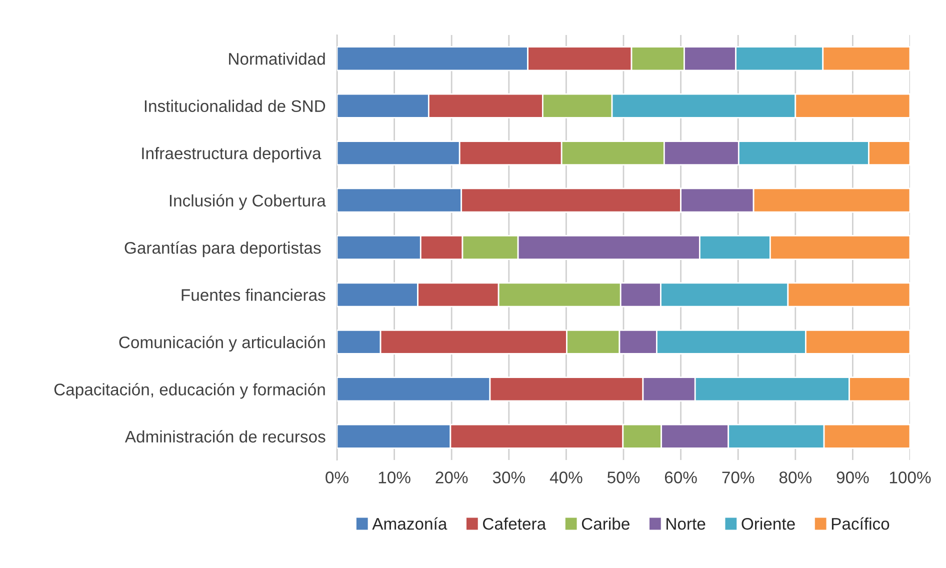 The image size is (946, 568). I want to click on x-tick-label: 50%, so click(623, 478).